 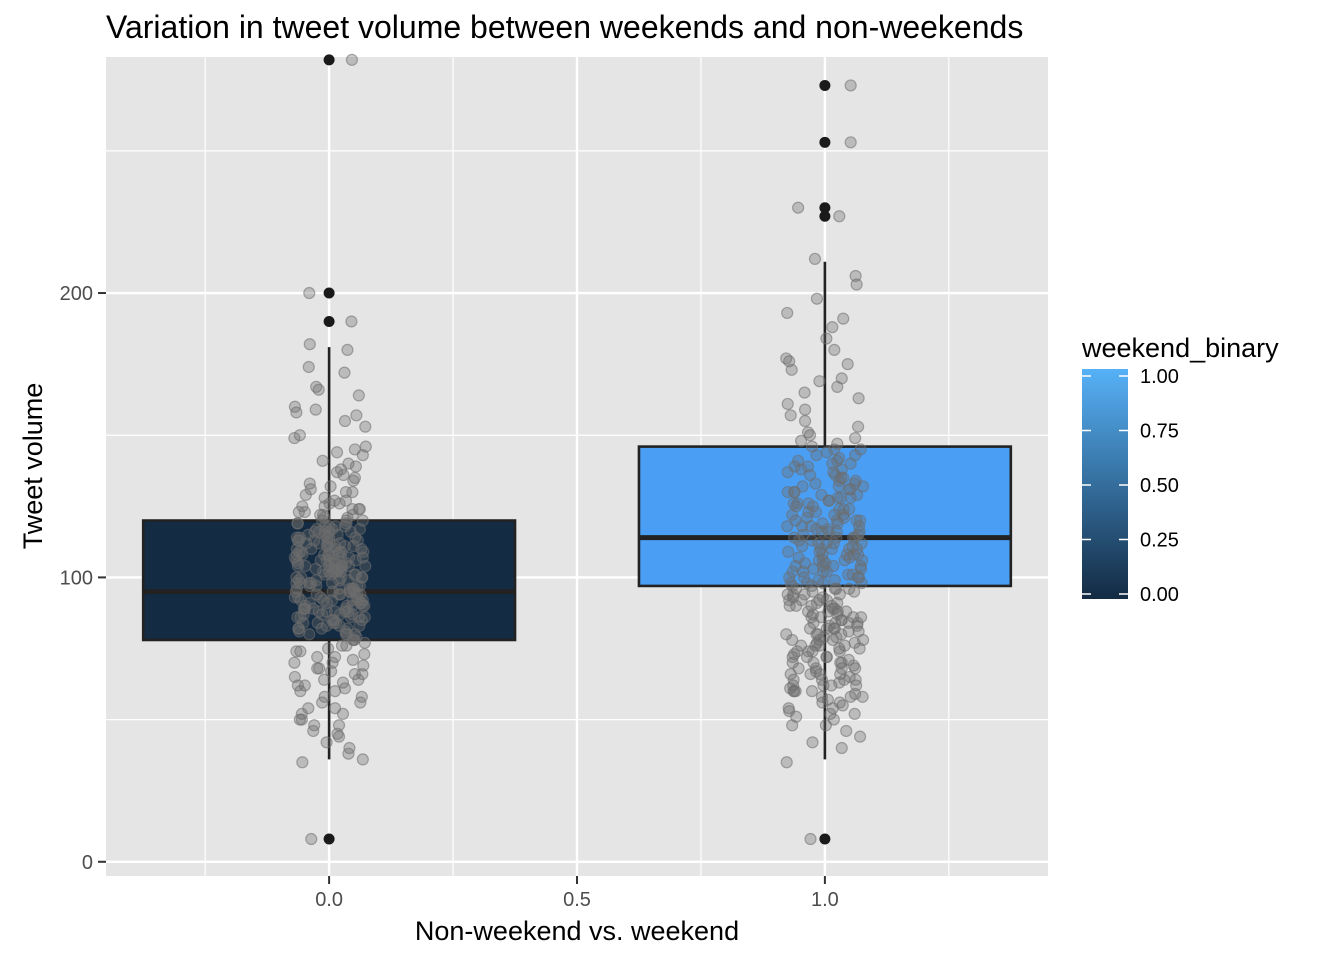 I want to click on colorbar-tick-label: 0.25, so click(x=1159, y=541).